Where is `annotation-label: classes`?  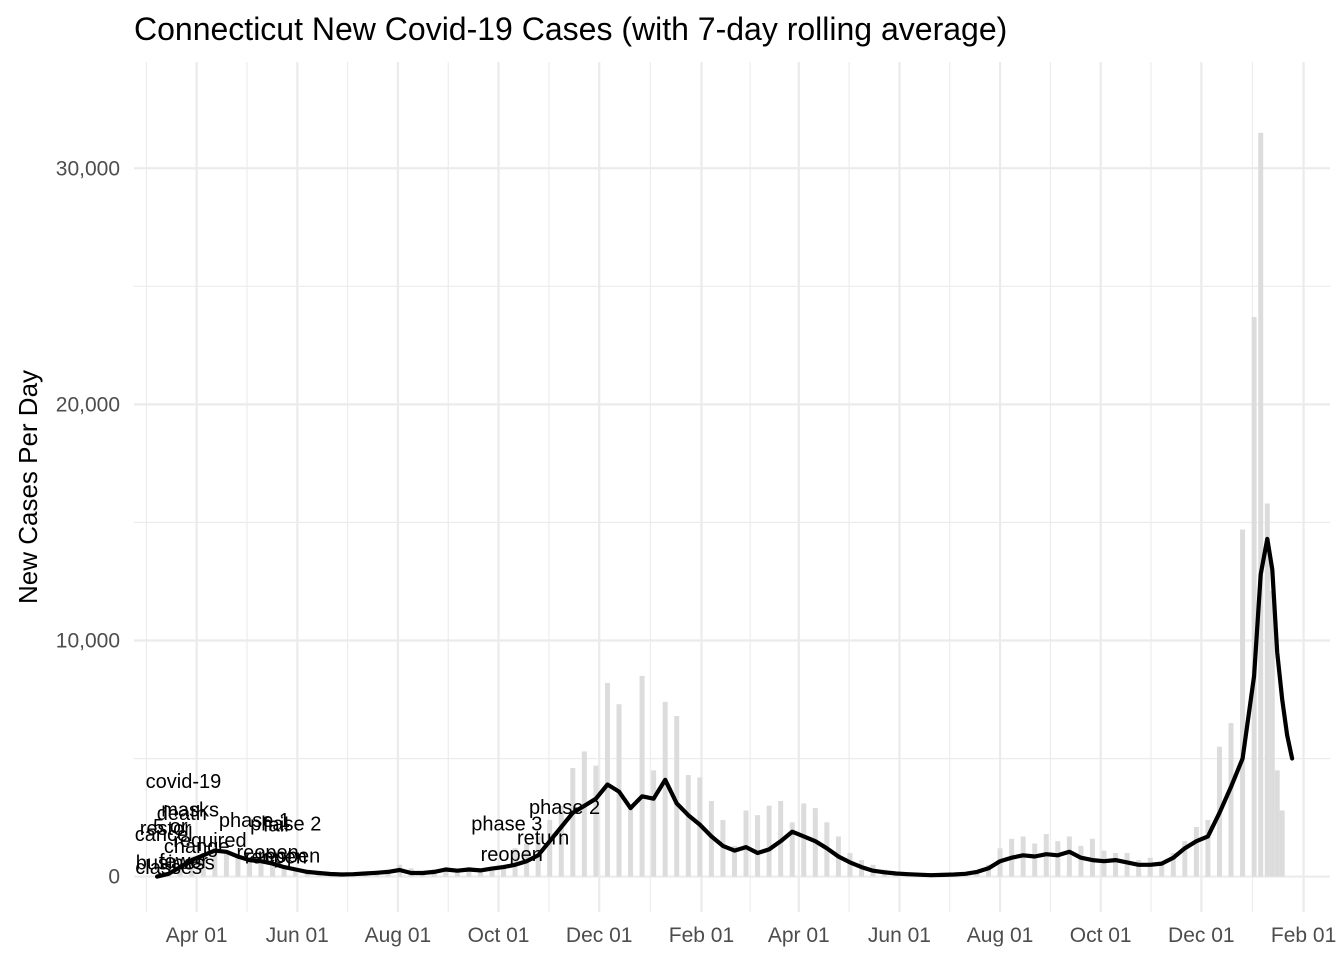
annotation-label: classes is located at coordinates (168, 868).